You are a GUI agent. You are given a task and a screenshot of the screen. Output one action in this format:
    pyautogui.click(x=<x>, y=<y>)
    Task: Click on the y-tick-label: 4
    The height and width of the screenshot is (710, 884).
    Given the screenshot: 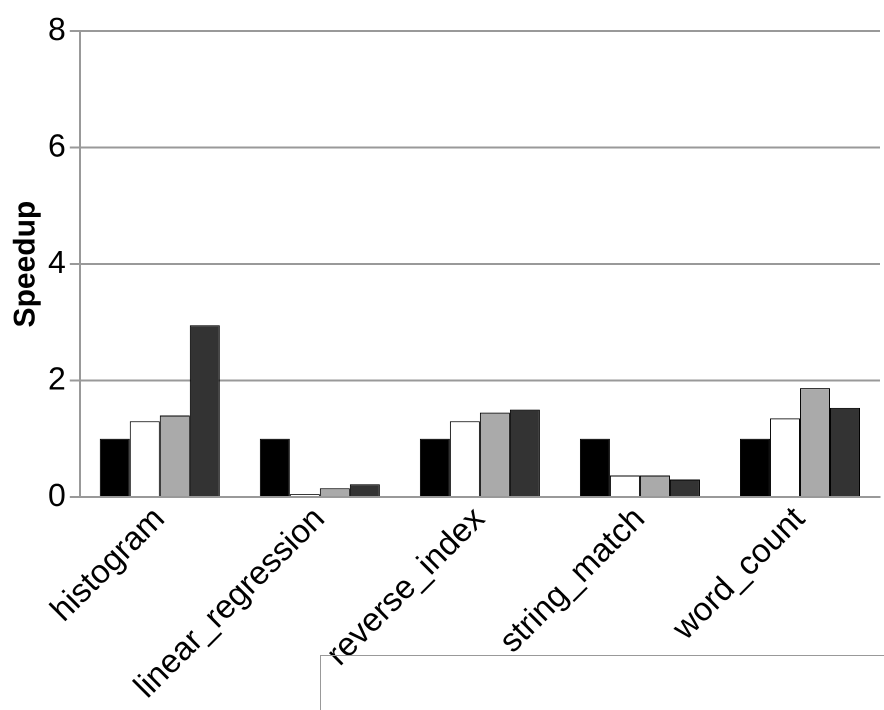 What is the action you would take?
    pyautogui.click(x=57, y=262)
    